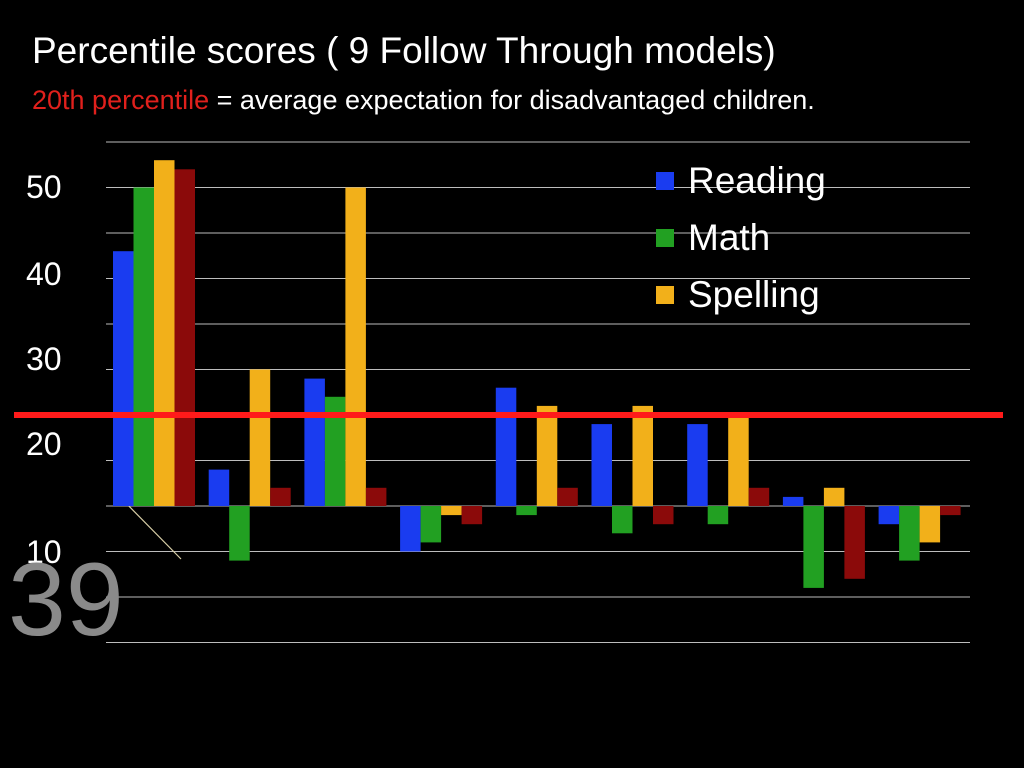 The image size is (1024, 768). Describe the element at coordinates (44, 552) in the screenshot. I see `y-tick-label: 10` at that location.